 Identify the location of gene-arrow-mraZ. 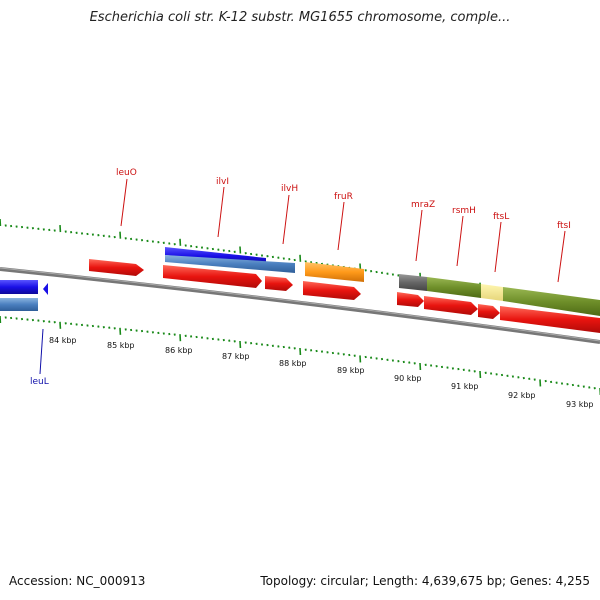
(410, 299).